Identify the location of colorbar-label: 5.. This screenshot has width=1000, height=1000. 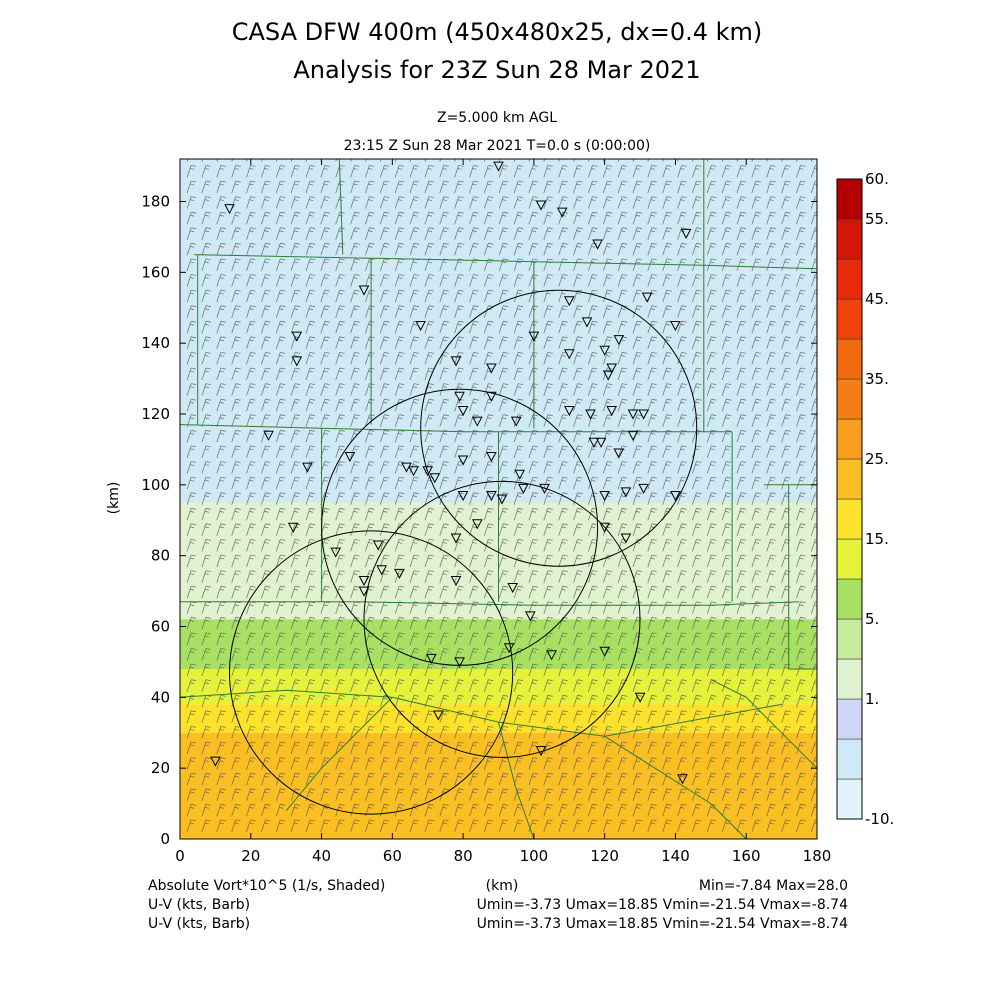
(872, 619).